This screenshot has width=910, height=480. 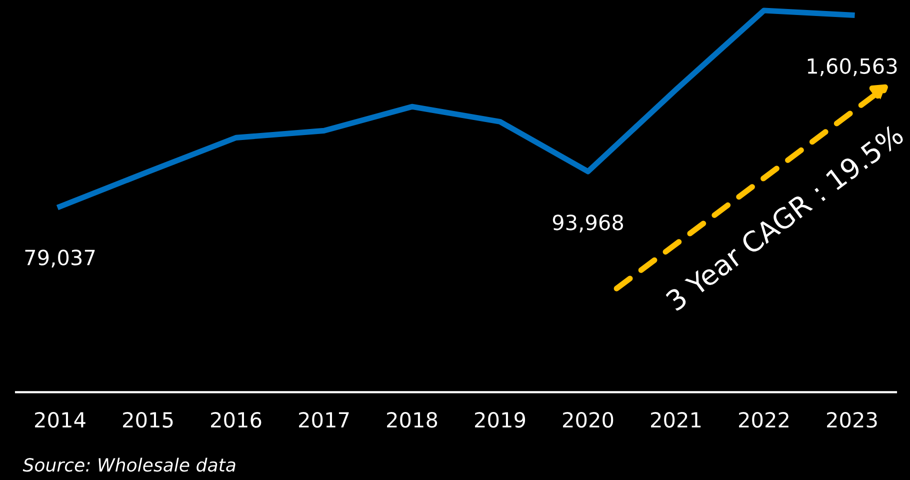 I want to click on x-tick-label: 2017, so click(x=324, y=420).